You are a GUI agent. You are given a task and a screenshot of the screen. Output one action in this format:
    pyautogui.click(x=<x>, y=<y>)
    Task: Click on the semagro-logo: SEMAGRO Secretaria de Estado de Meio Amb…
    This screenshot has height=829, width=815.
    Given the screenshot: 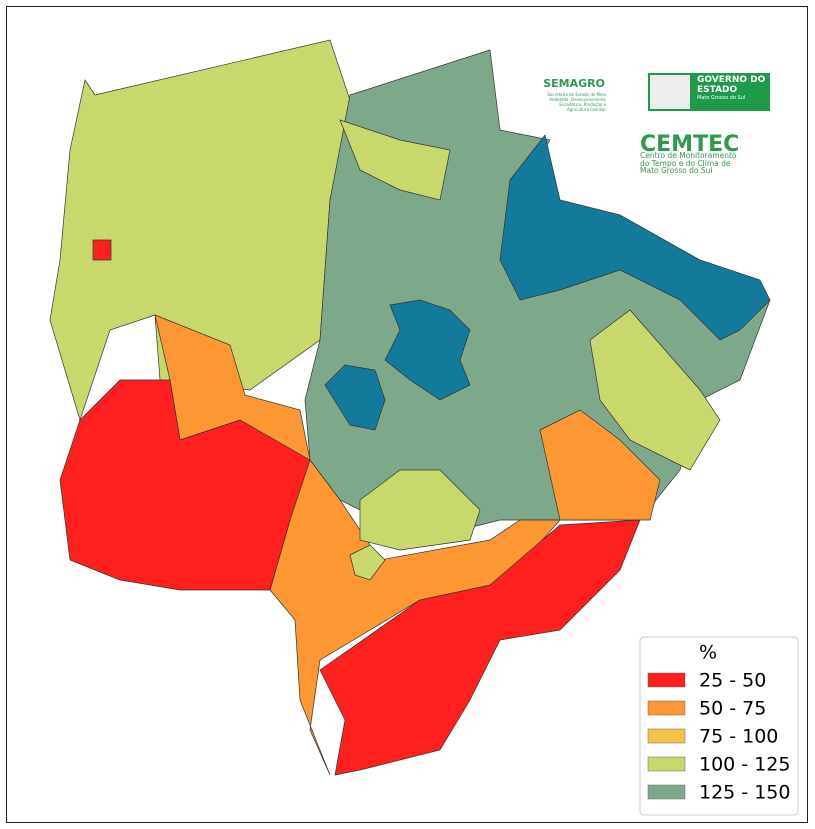 What is the action you would take?
    pyautogui.click(x=656, y=124)
    